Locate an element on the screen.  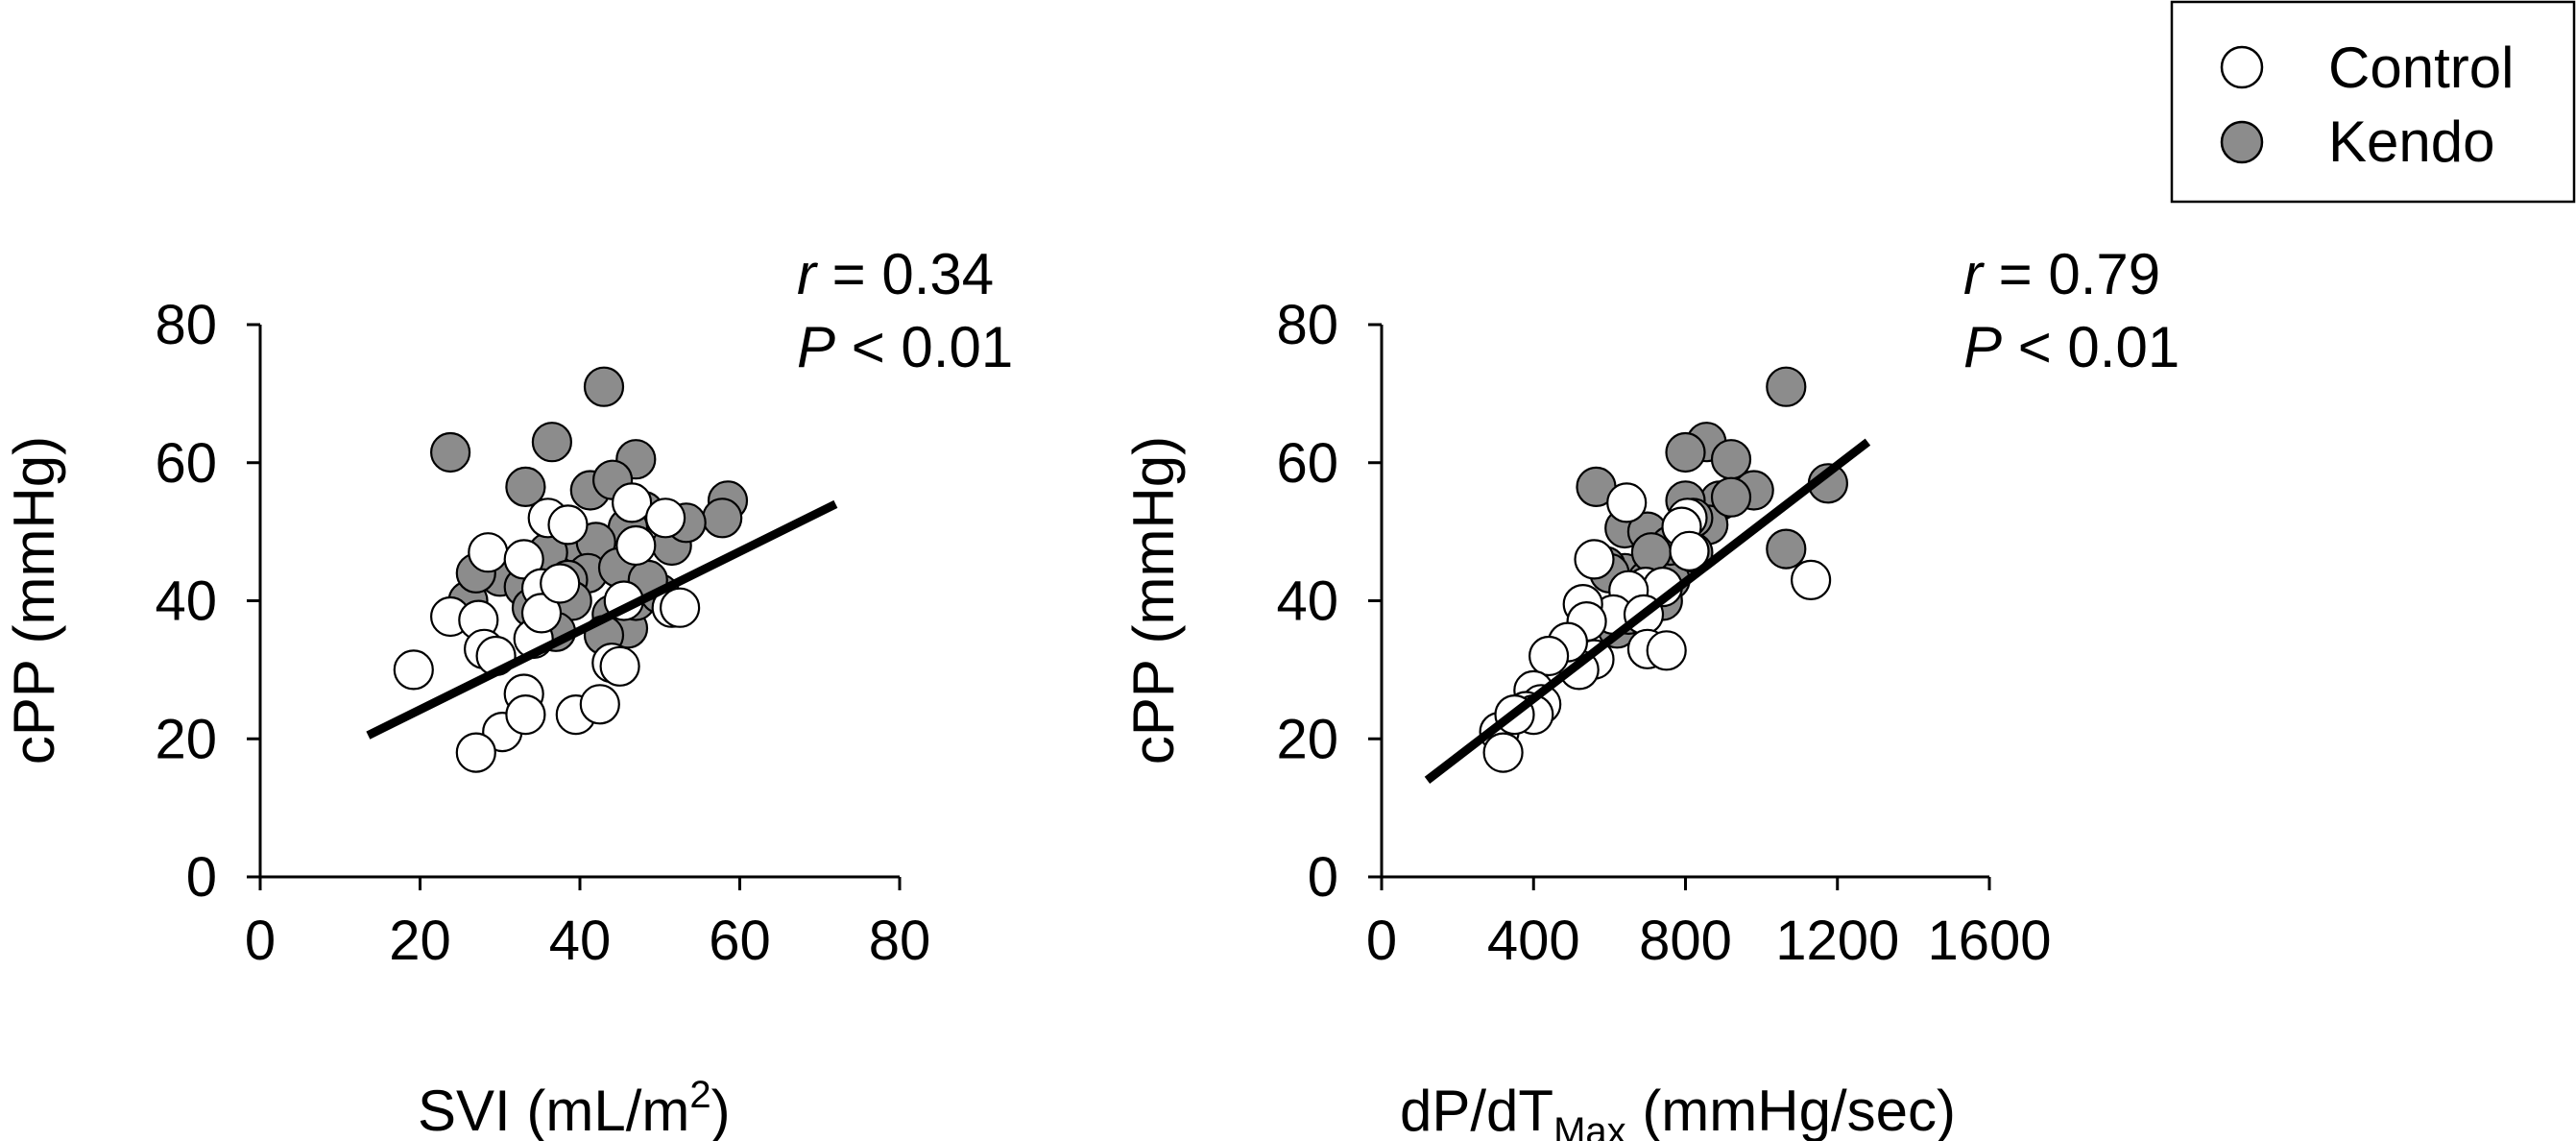
x-tick-label: 400 is located at coordinates (1533, 941).